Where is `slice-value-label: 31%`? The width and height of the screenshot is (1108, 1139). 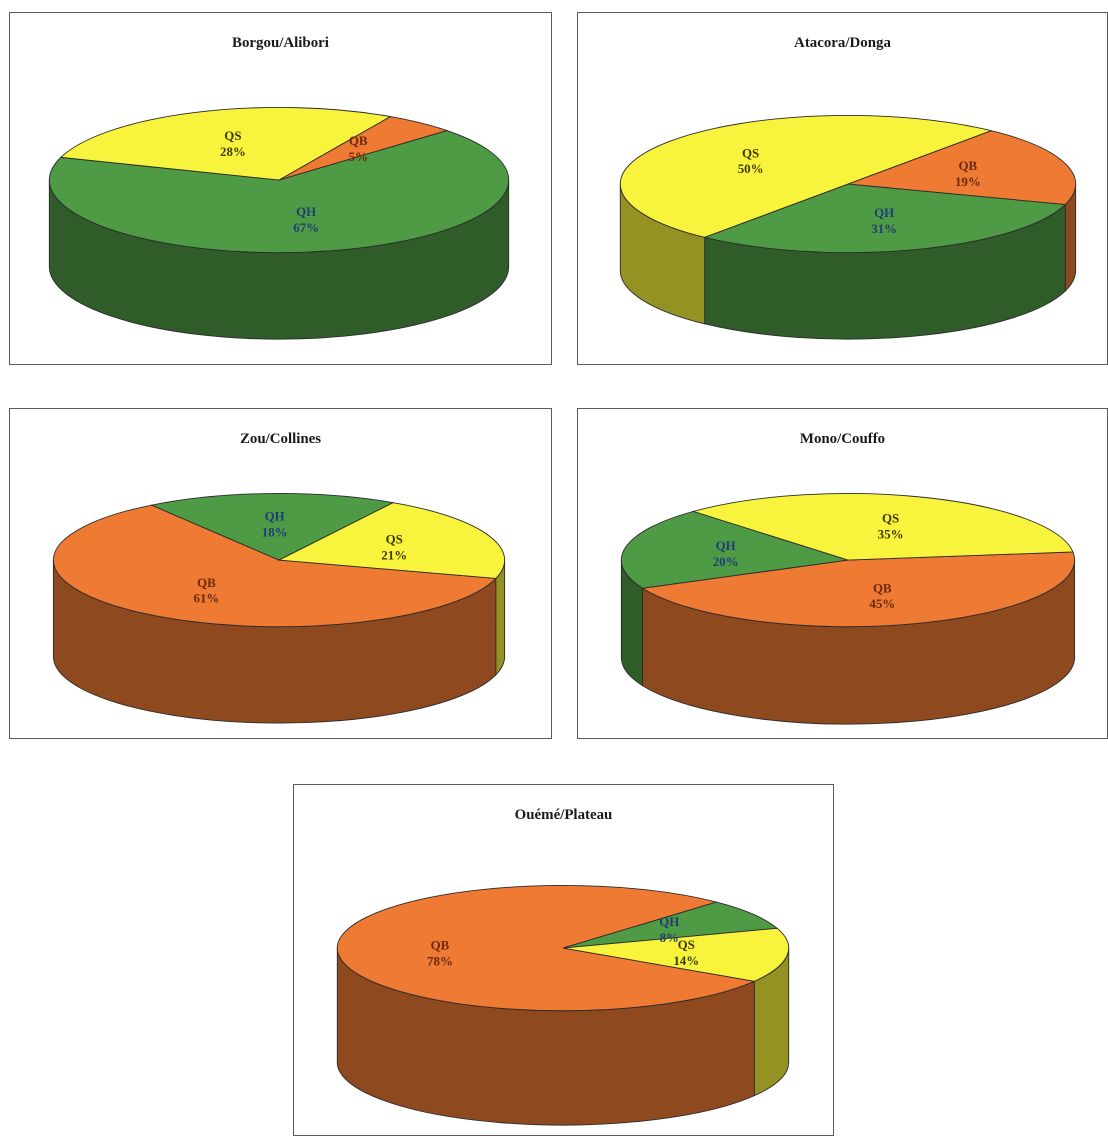 slice-value-label: 31% is located at coordinates (884, 228).